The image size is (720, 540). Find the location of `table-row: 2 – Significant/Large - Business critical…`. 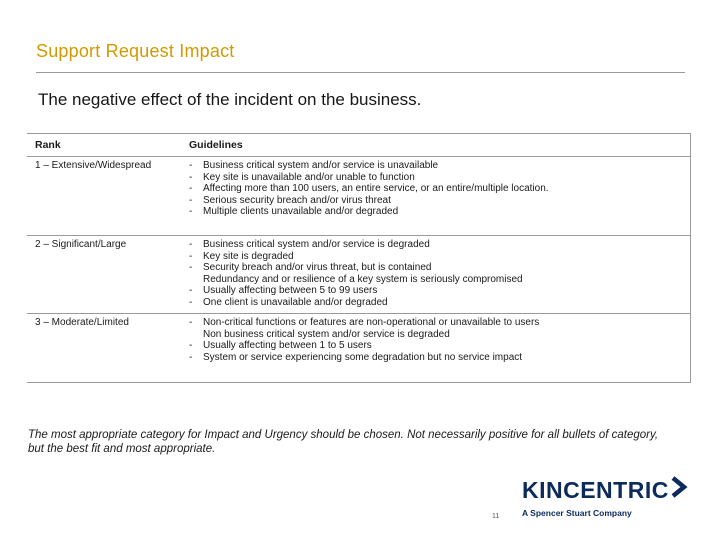

table-row: 2 – Significant/Large - Business critical… is located at coordinates (359, 275).